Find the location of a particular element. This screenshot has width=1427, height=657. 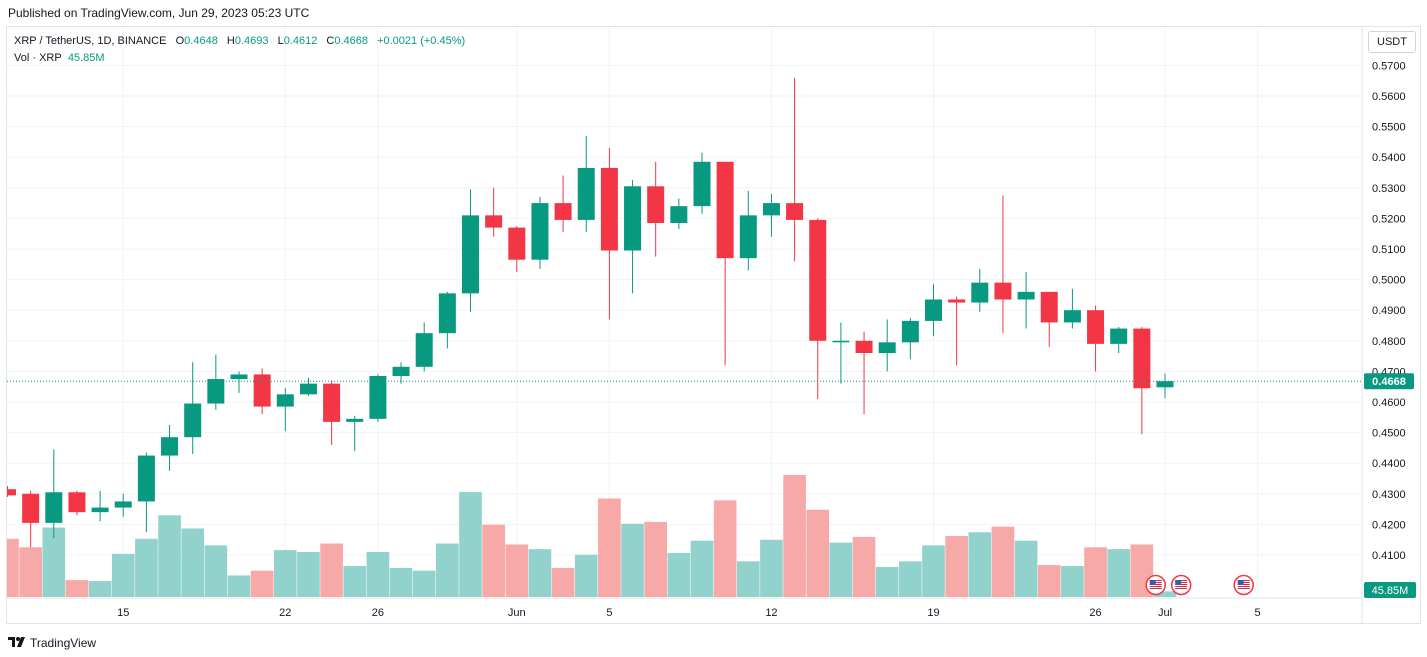

currency-button: USDT is located at coordinates (1392, 42).